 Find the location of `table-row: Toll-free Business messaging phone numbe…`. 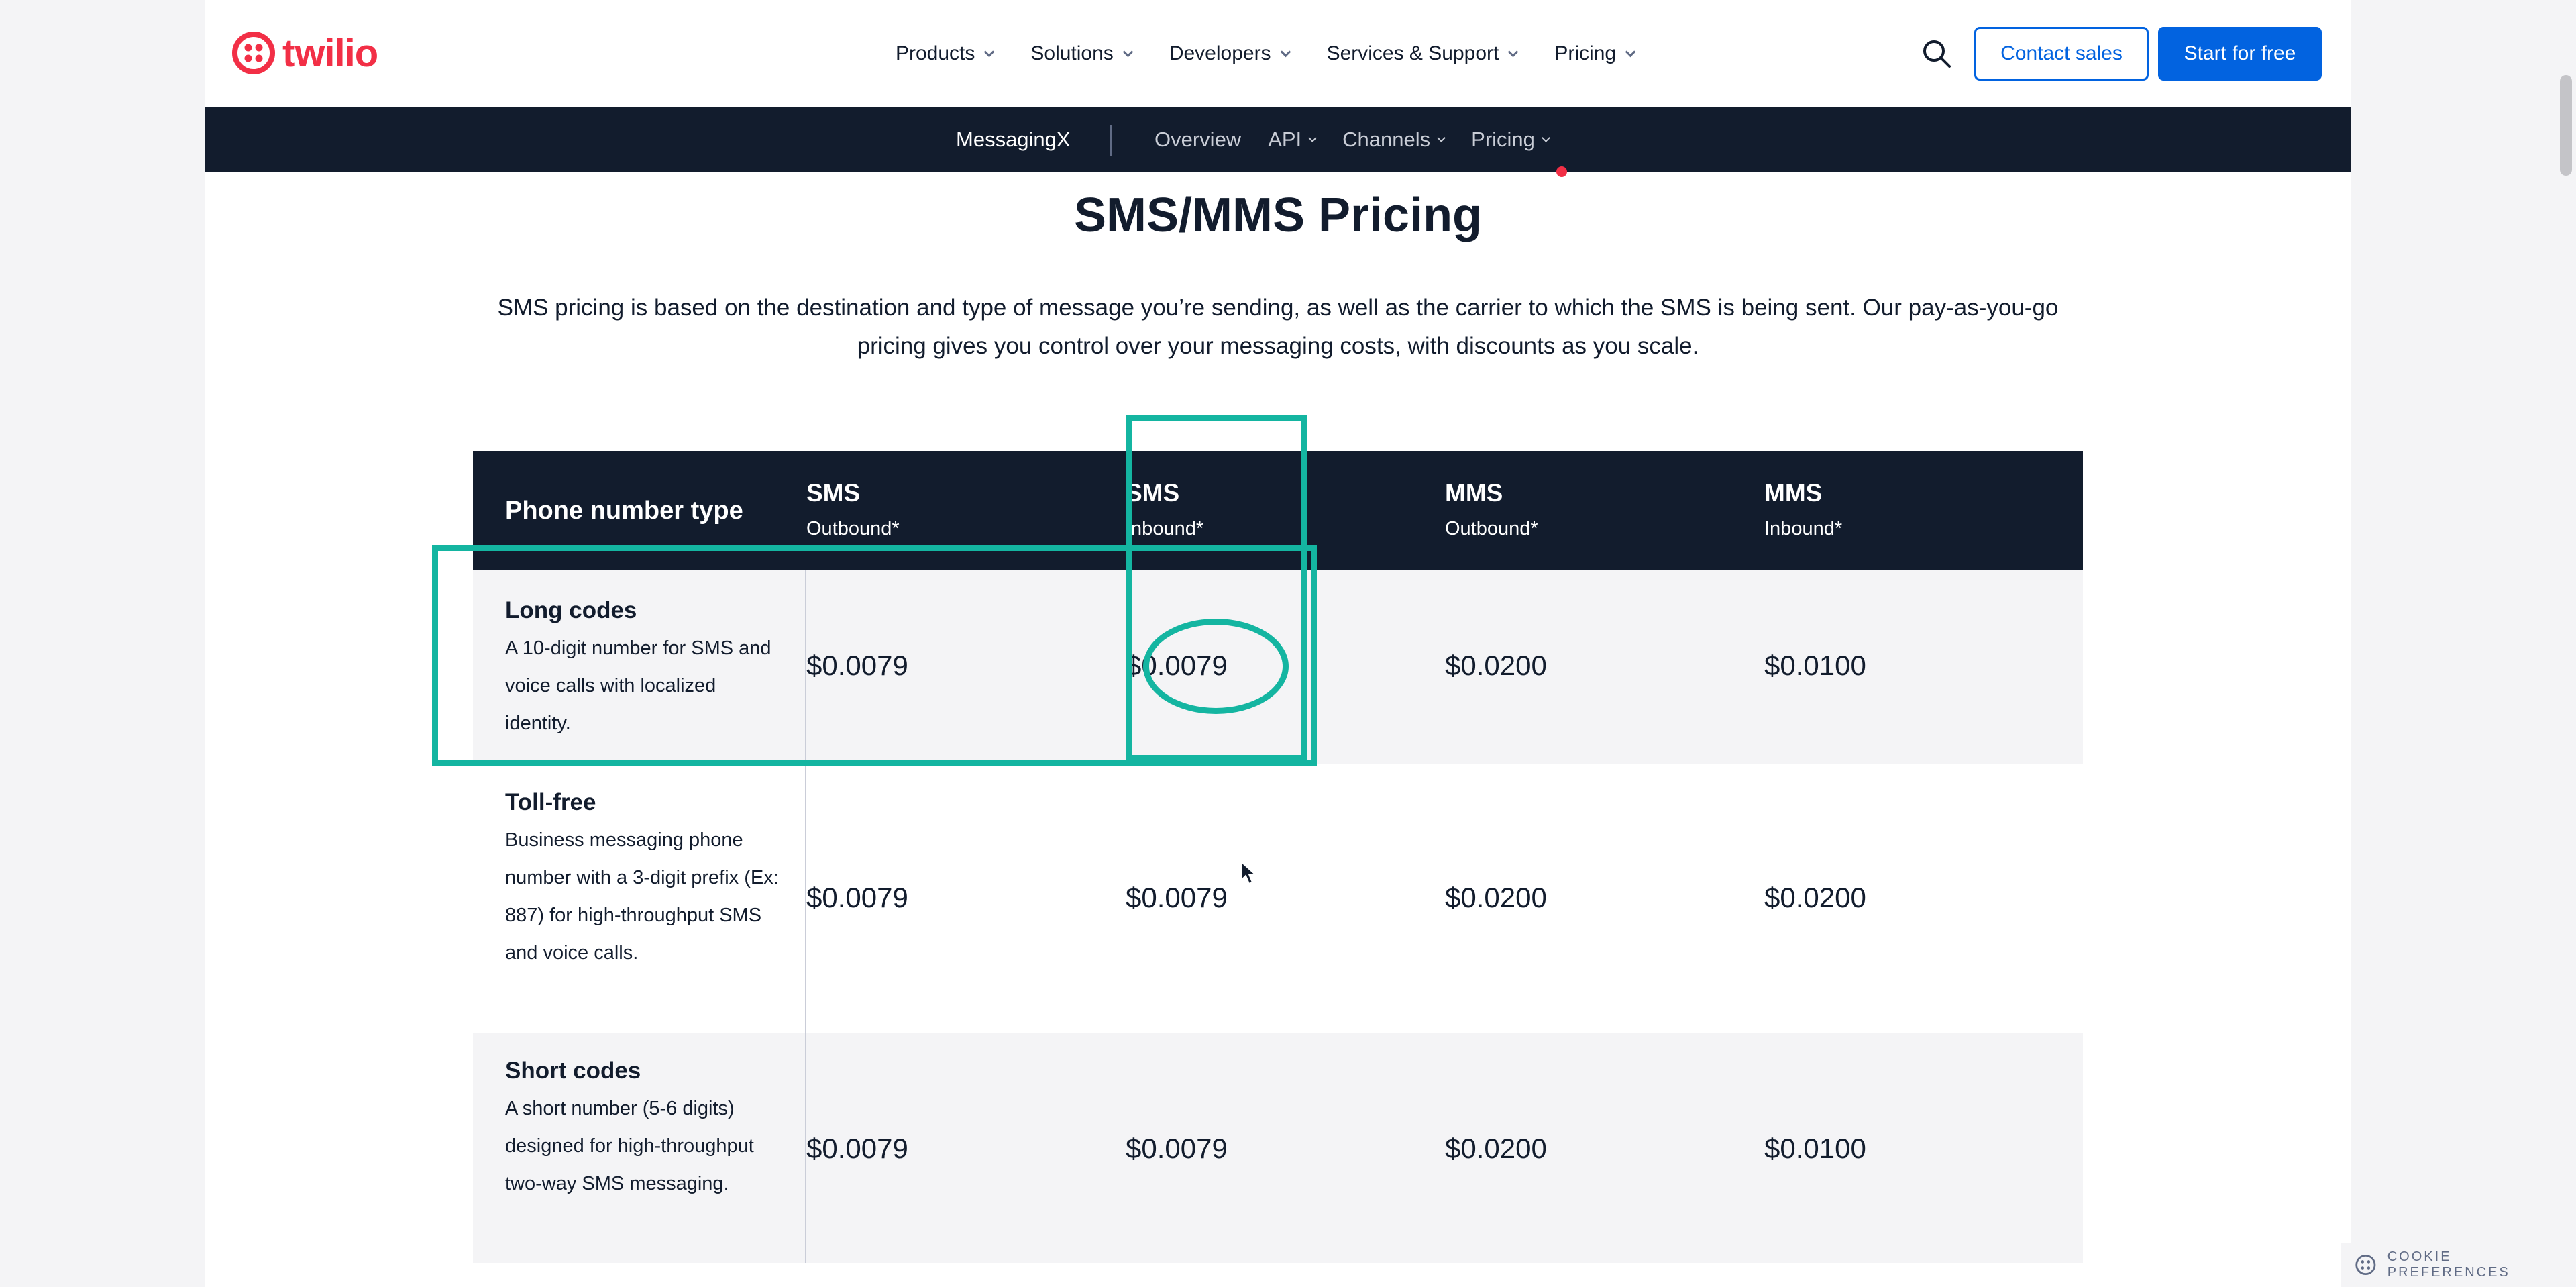

table-row: Toll-free Business messaging phone numbe… is located at coordinates (1278, 898).